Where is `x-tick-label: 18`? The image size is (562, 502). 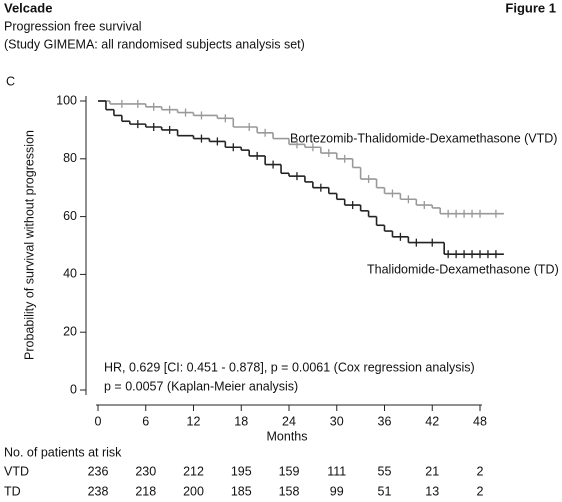
x-tick-label: 18 is located at coordinates (241, 421).